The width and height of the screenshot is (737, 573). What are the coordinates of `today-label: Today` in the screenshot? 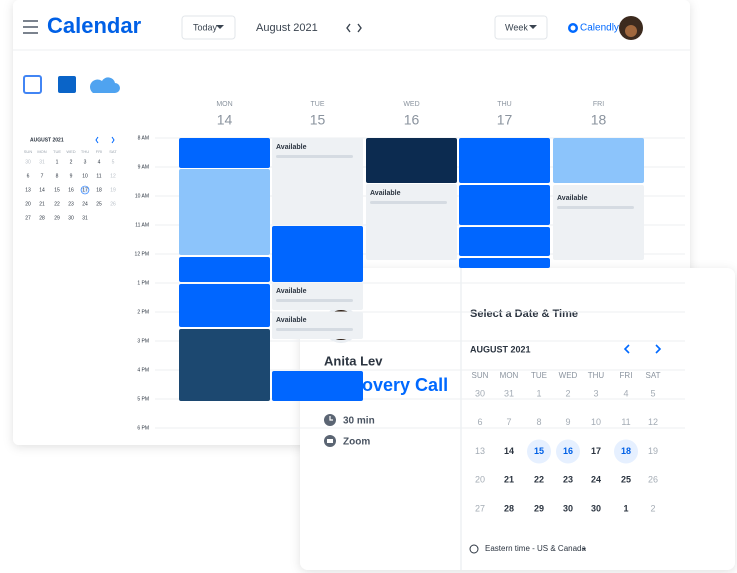 It's located at (205, 27).